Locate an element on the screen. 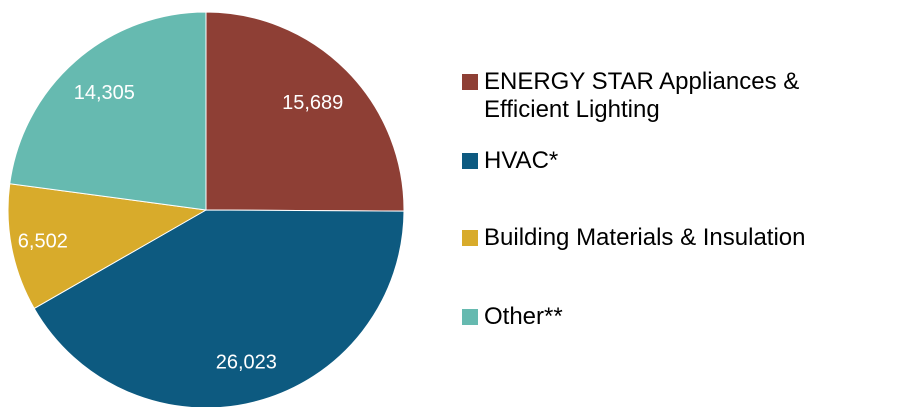 This screenshot has width=915, height=407. pie-label-other: 14,305 is located at coordinates (104, 93).